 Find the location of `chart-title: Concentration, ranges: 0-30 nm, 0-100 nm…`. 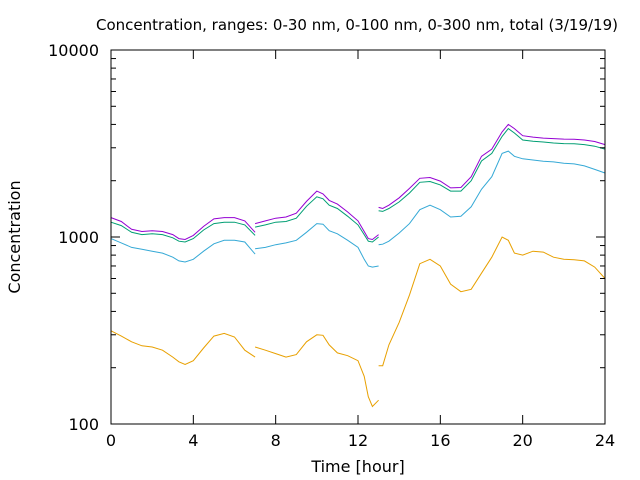

chart-title: Concentration, ranges: 0-30 nm, 0-100 nm… is located at coordinates (357, 25).